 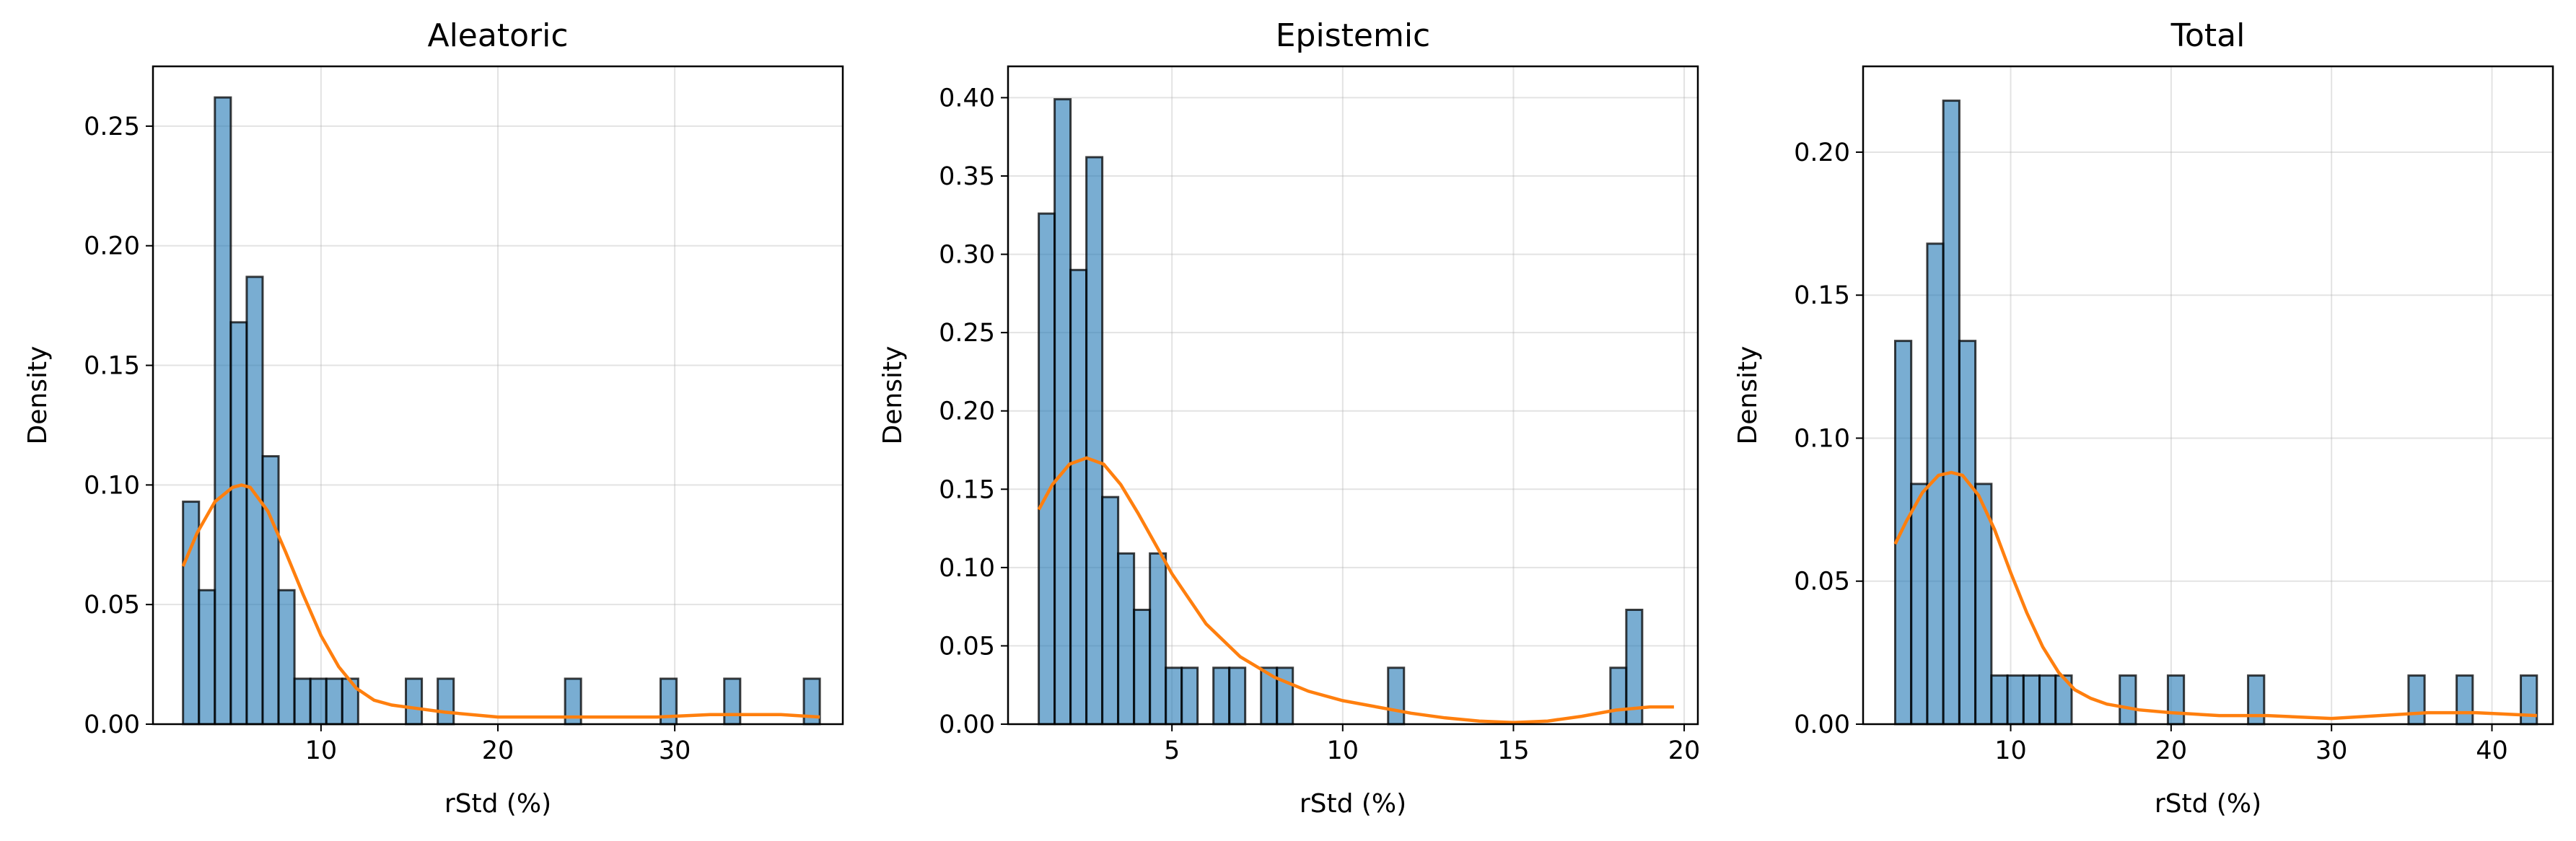 What do you see at coordinates (1514, 750) in the screenshot?
I see `x-tick-label: 15` at bounding box center [1514, 750].